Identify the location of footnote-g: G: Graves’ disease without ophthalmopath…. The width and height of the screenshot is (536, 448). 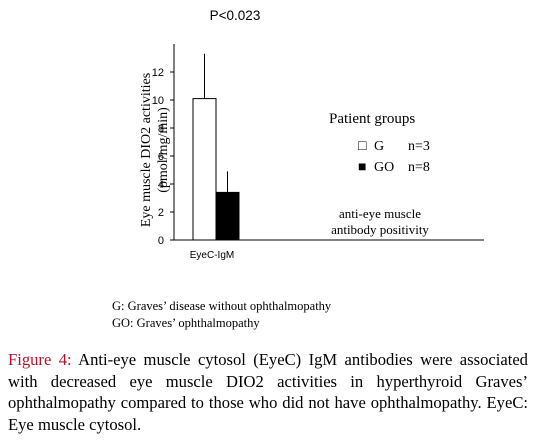
(222, 306).